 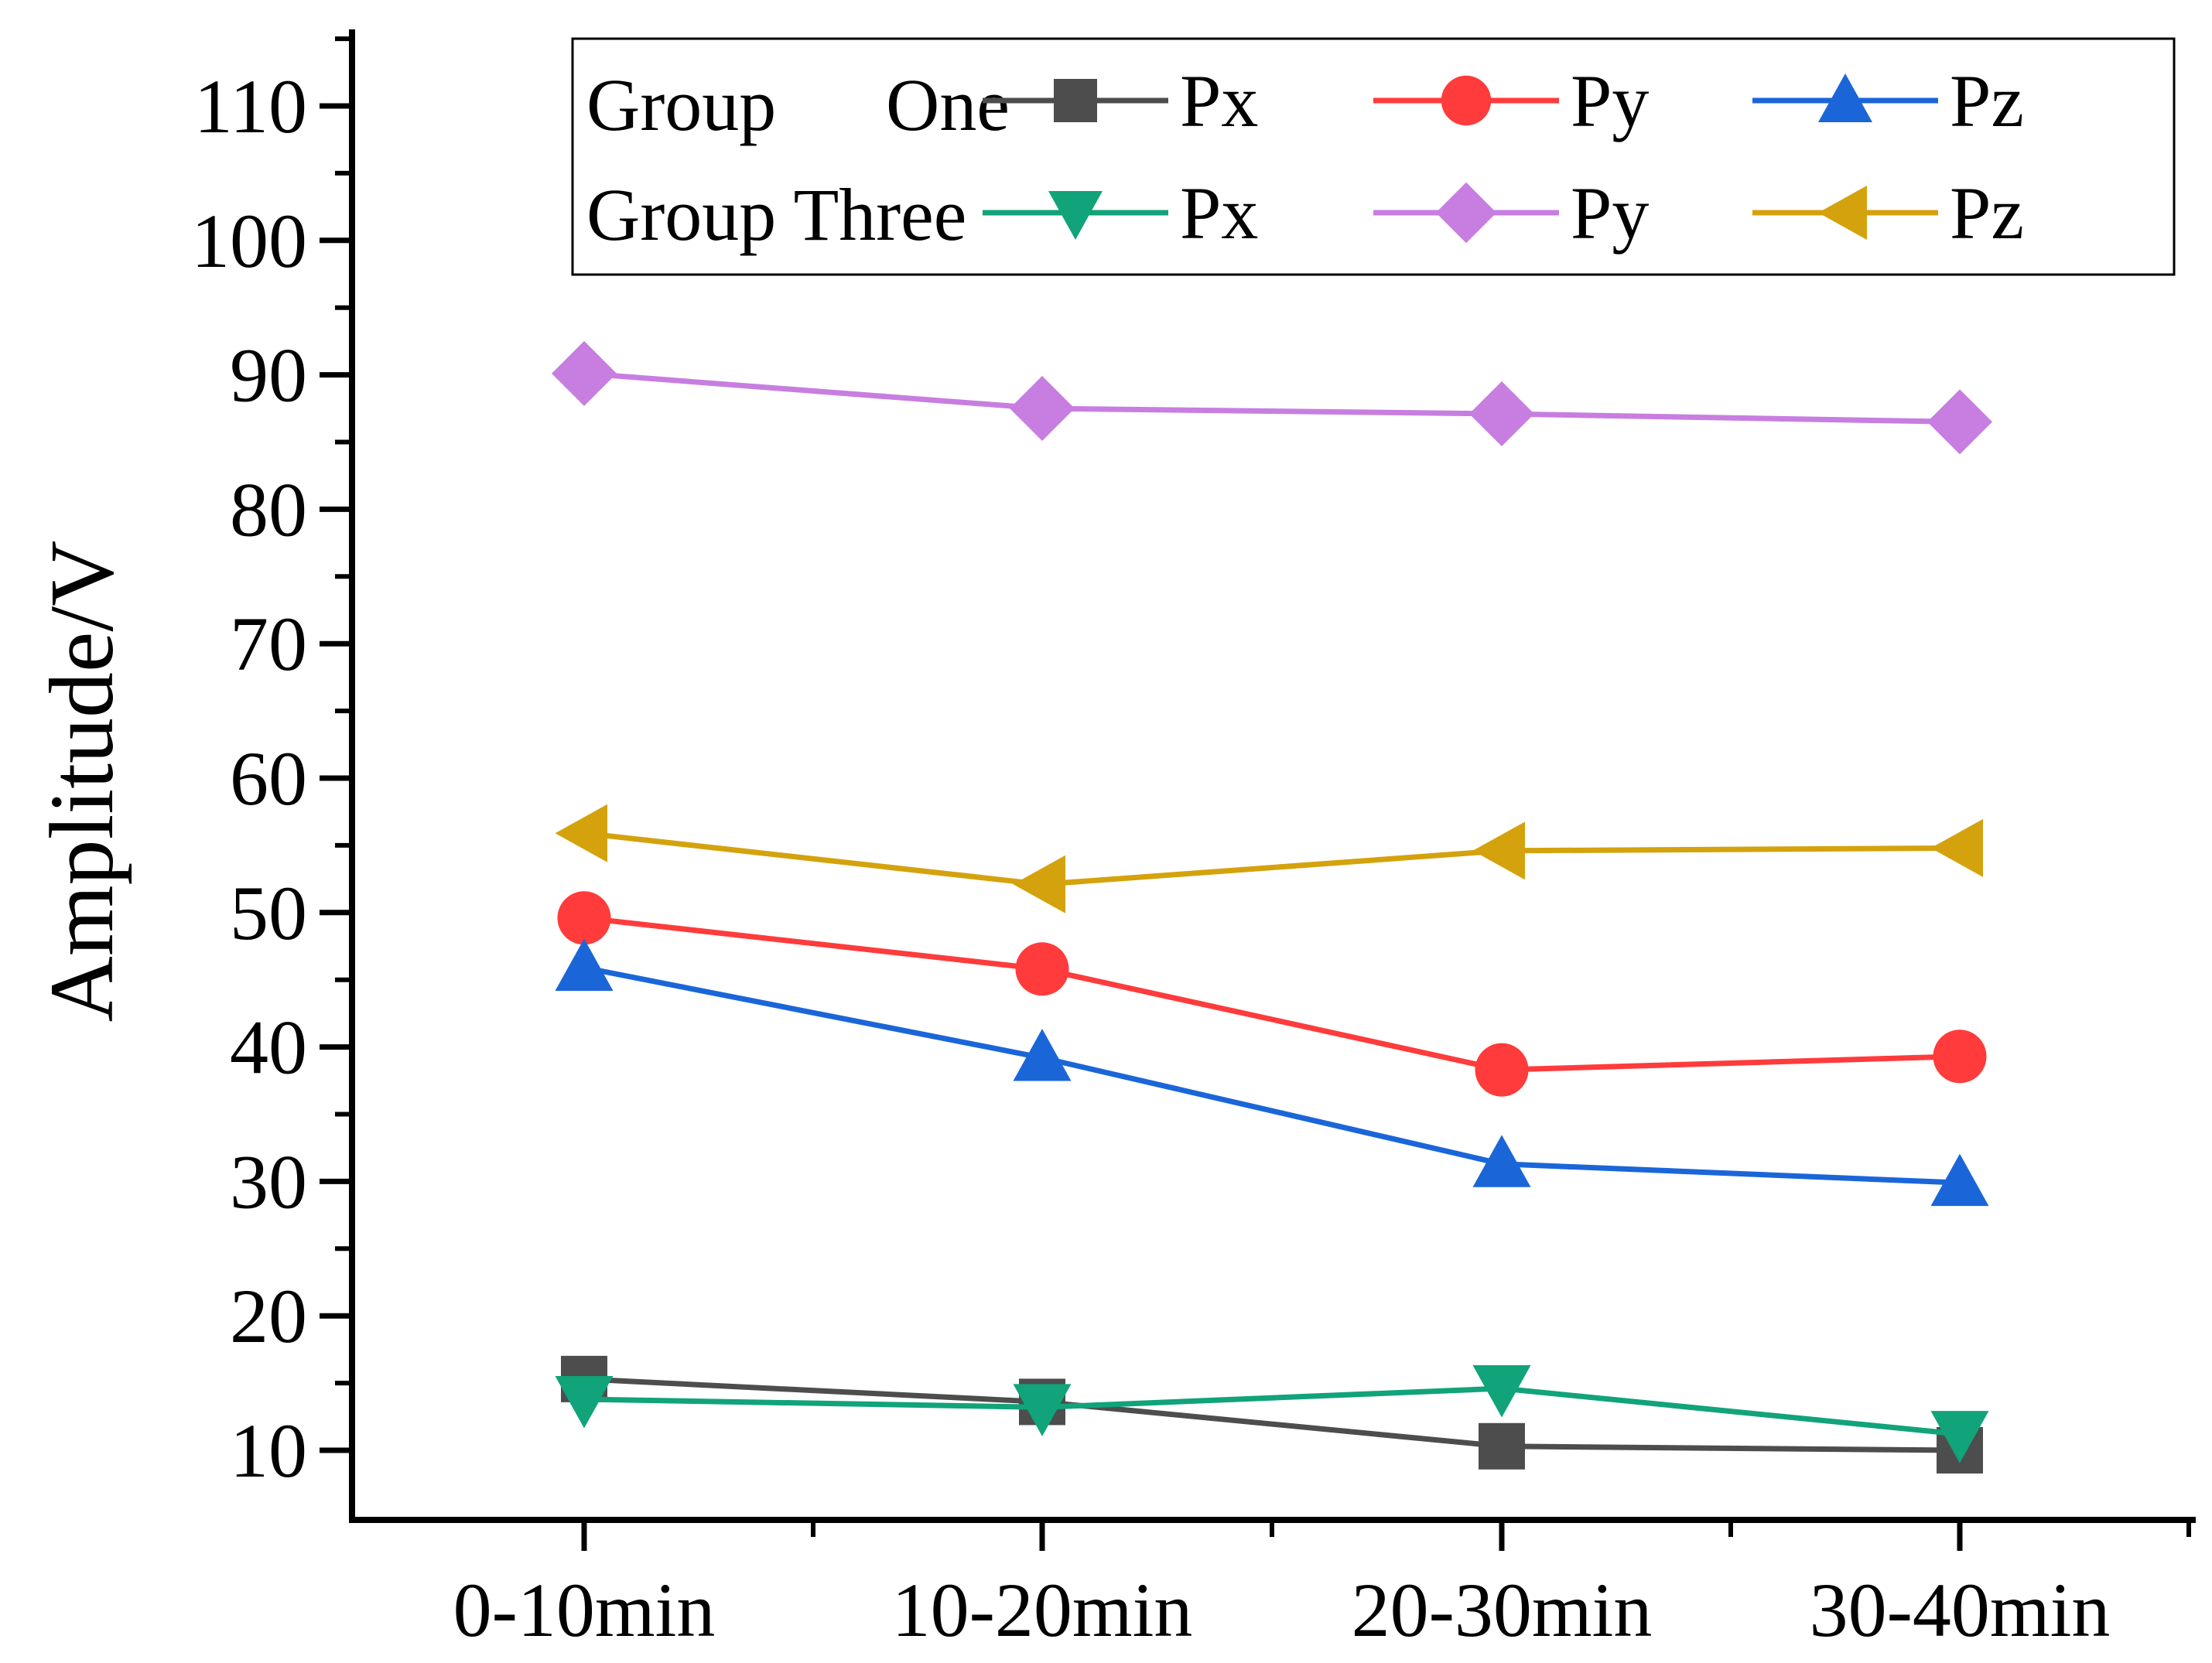 What do you see at coordinates (1503, 1610) in the screenshot?
I see `x-tick-label: 20-30min` at bounding box center [1503, 1610].